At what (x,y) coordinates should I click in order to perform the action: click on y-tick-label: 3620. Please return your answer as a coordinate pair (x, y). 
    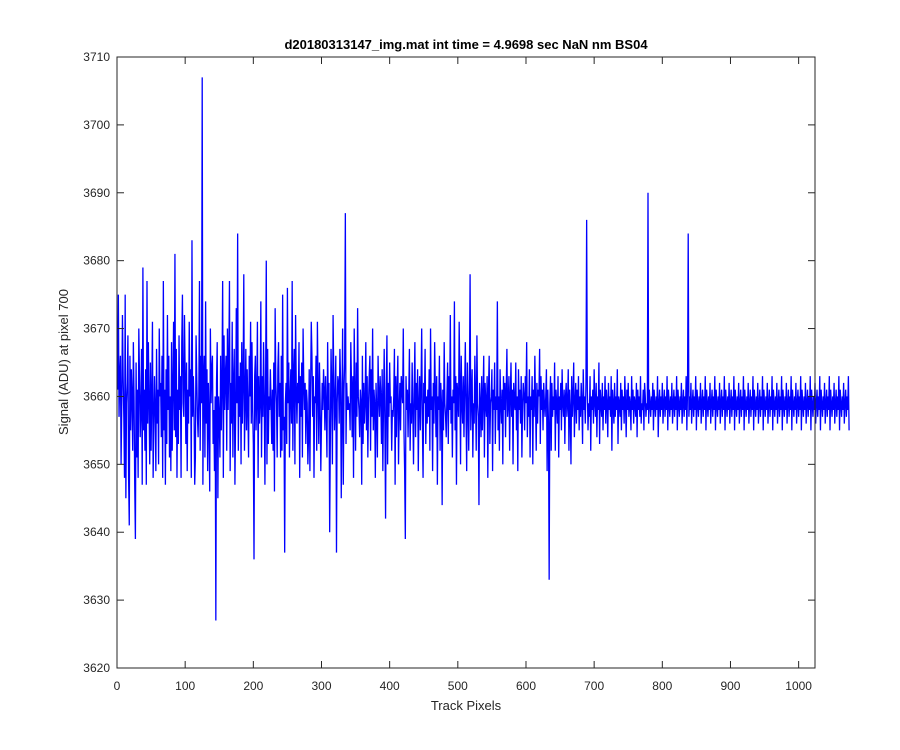
    Looking at the image, I should click on (96, 668).